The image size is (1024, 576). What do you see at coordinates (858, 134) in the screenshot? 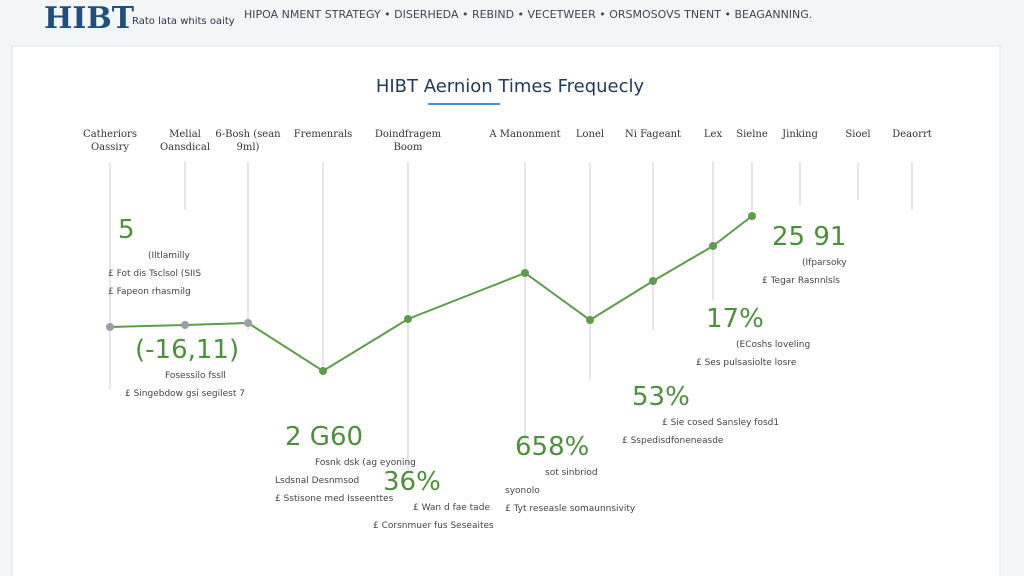
I see `category-label: Sioel` at bounding box center [858, 134].